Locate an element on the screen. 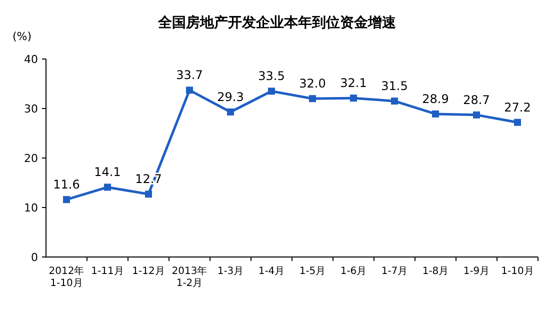 The width and height of the screenshot is (554, 333). text: 14.1 is located at coordinates (107, 172).